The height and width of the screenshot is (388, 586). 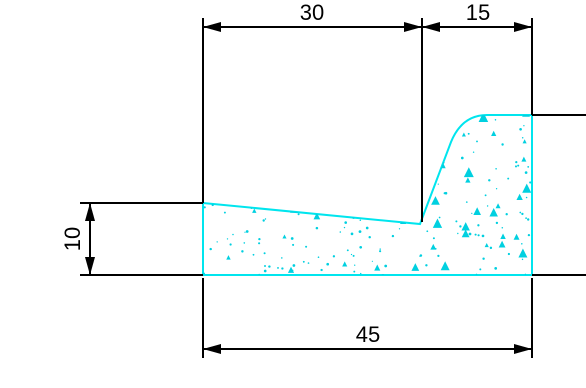 What do you see at coordinates (413, 27) in the screenshot?
I see `arrow-30-right` at bounding box center [413, 27].